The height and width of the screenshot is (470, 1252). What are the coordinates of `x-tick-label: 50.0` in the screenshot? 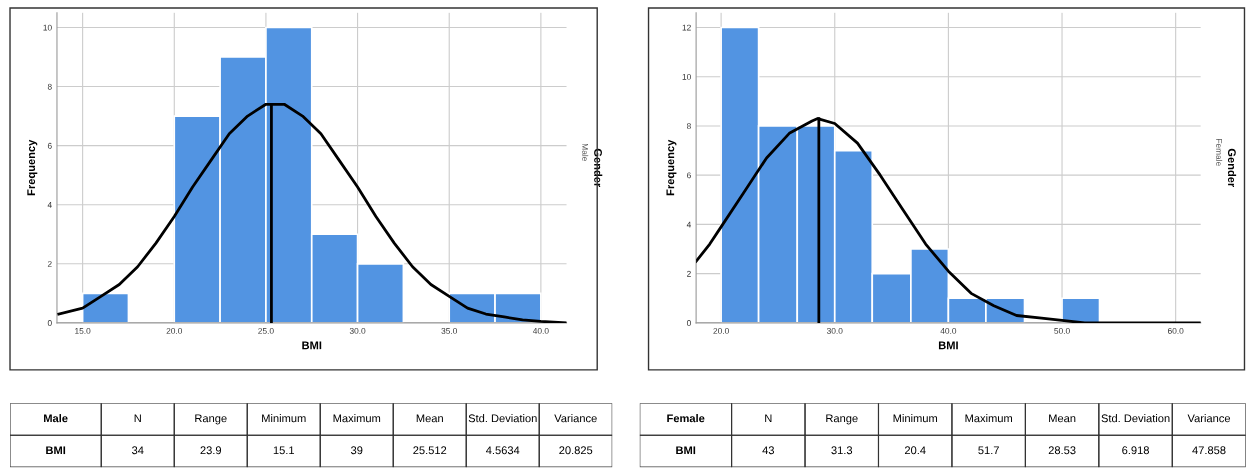 It's located at (1062, 330).